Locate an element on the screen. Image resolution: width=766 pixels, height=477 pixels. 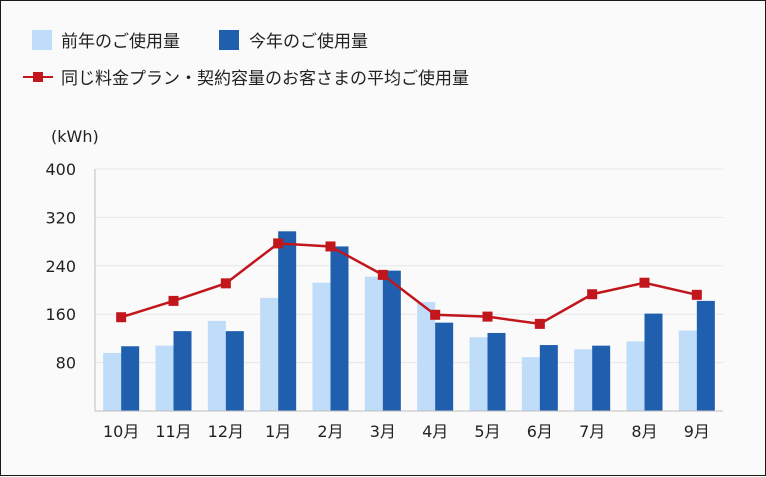
y-tick-label: 320 is located at coordinates (60, 217).